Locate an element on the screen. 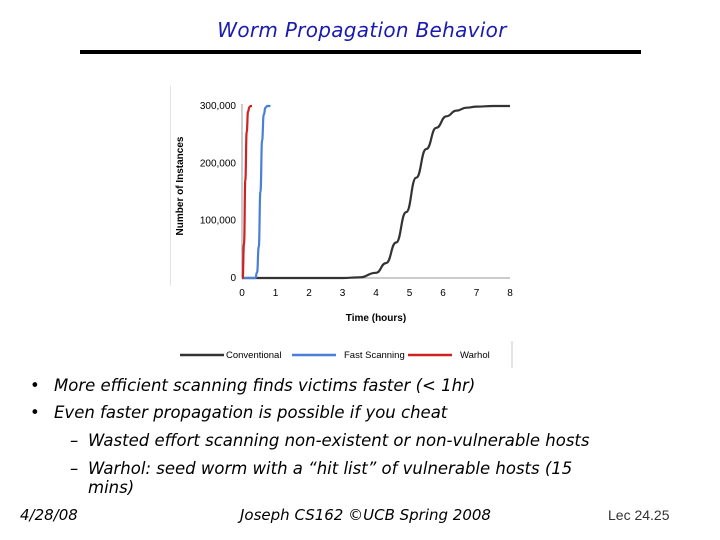 Image resolution: width=720 pixels, height=540 pixels. x-tick-label: 6 is located at coordinates (443, 293).